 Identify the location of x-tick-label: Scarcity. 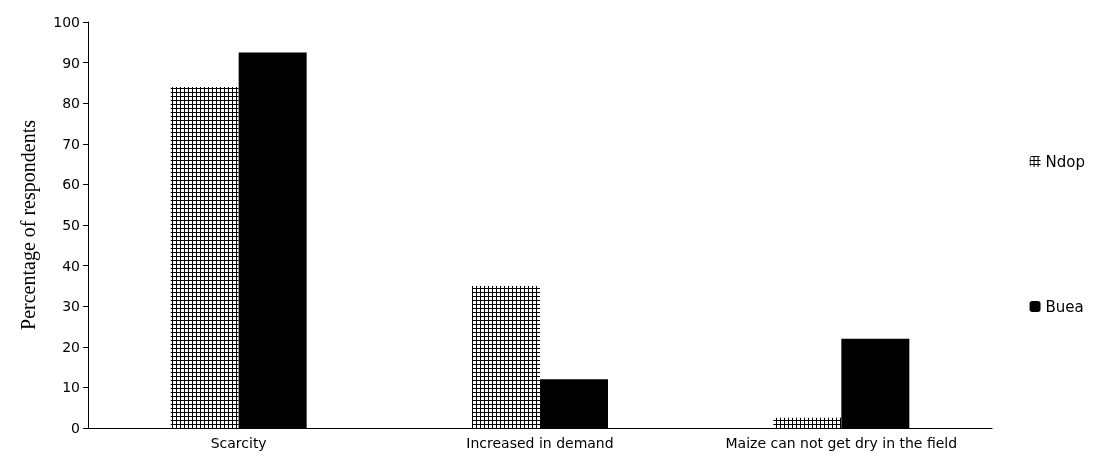
(238, 443).